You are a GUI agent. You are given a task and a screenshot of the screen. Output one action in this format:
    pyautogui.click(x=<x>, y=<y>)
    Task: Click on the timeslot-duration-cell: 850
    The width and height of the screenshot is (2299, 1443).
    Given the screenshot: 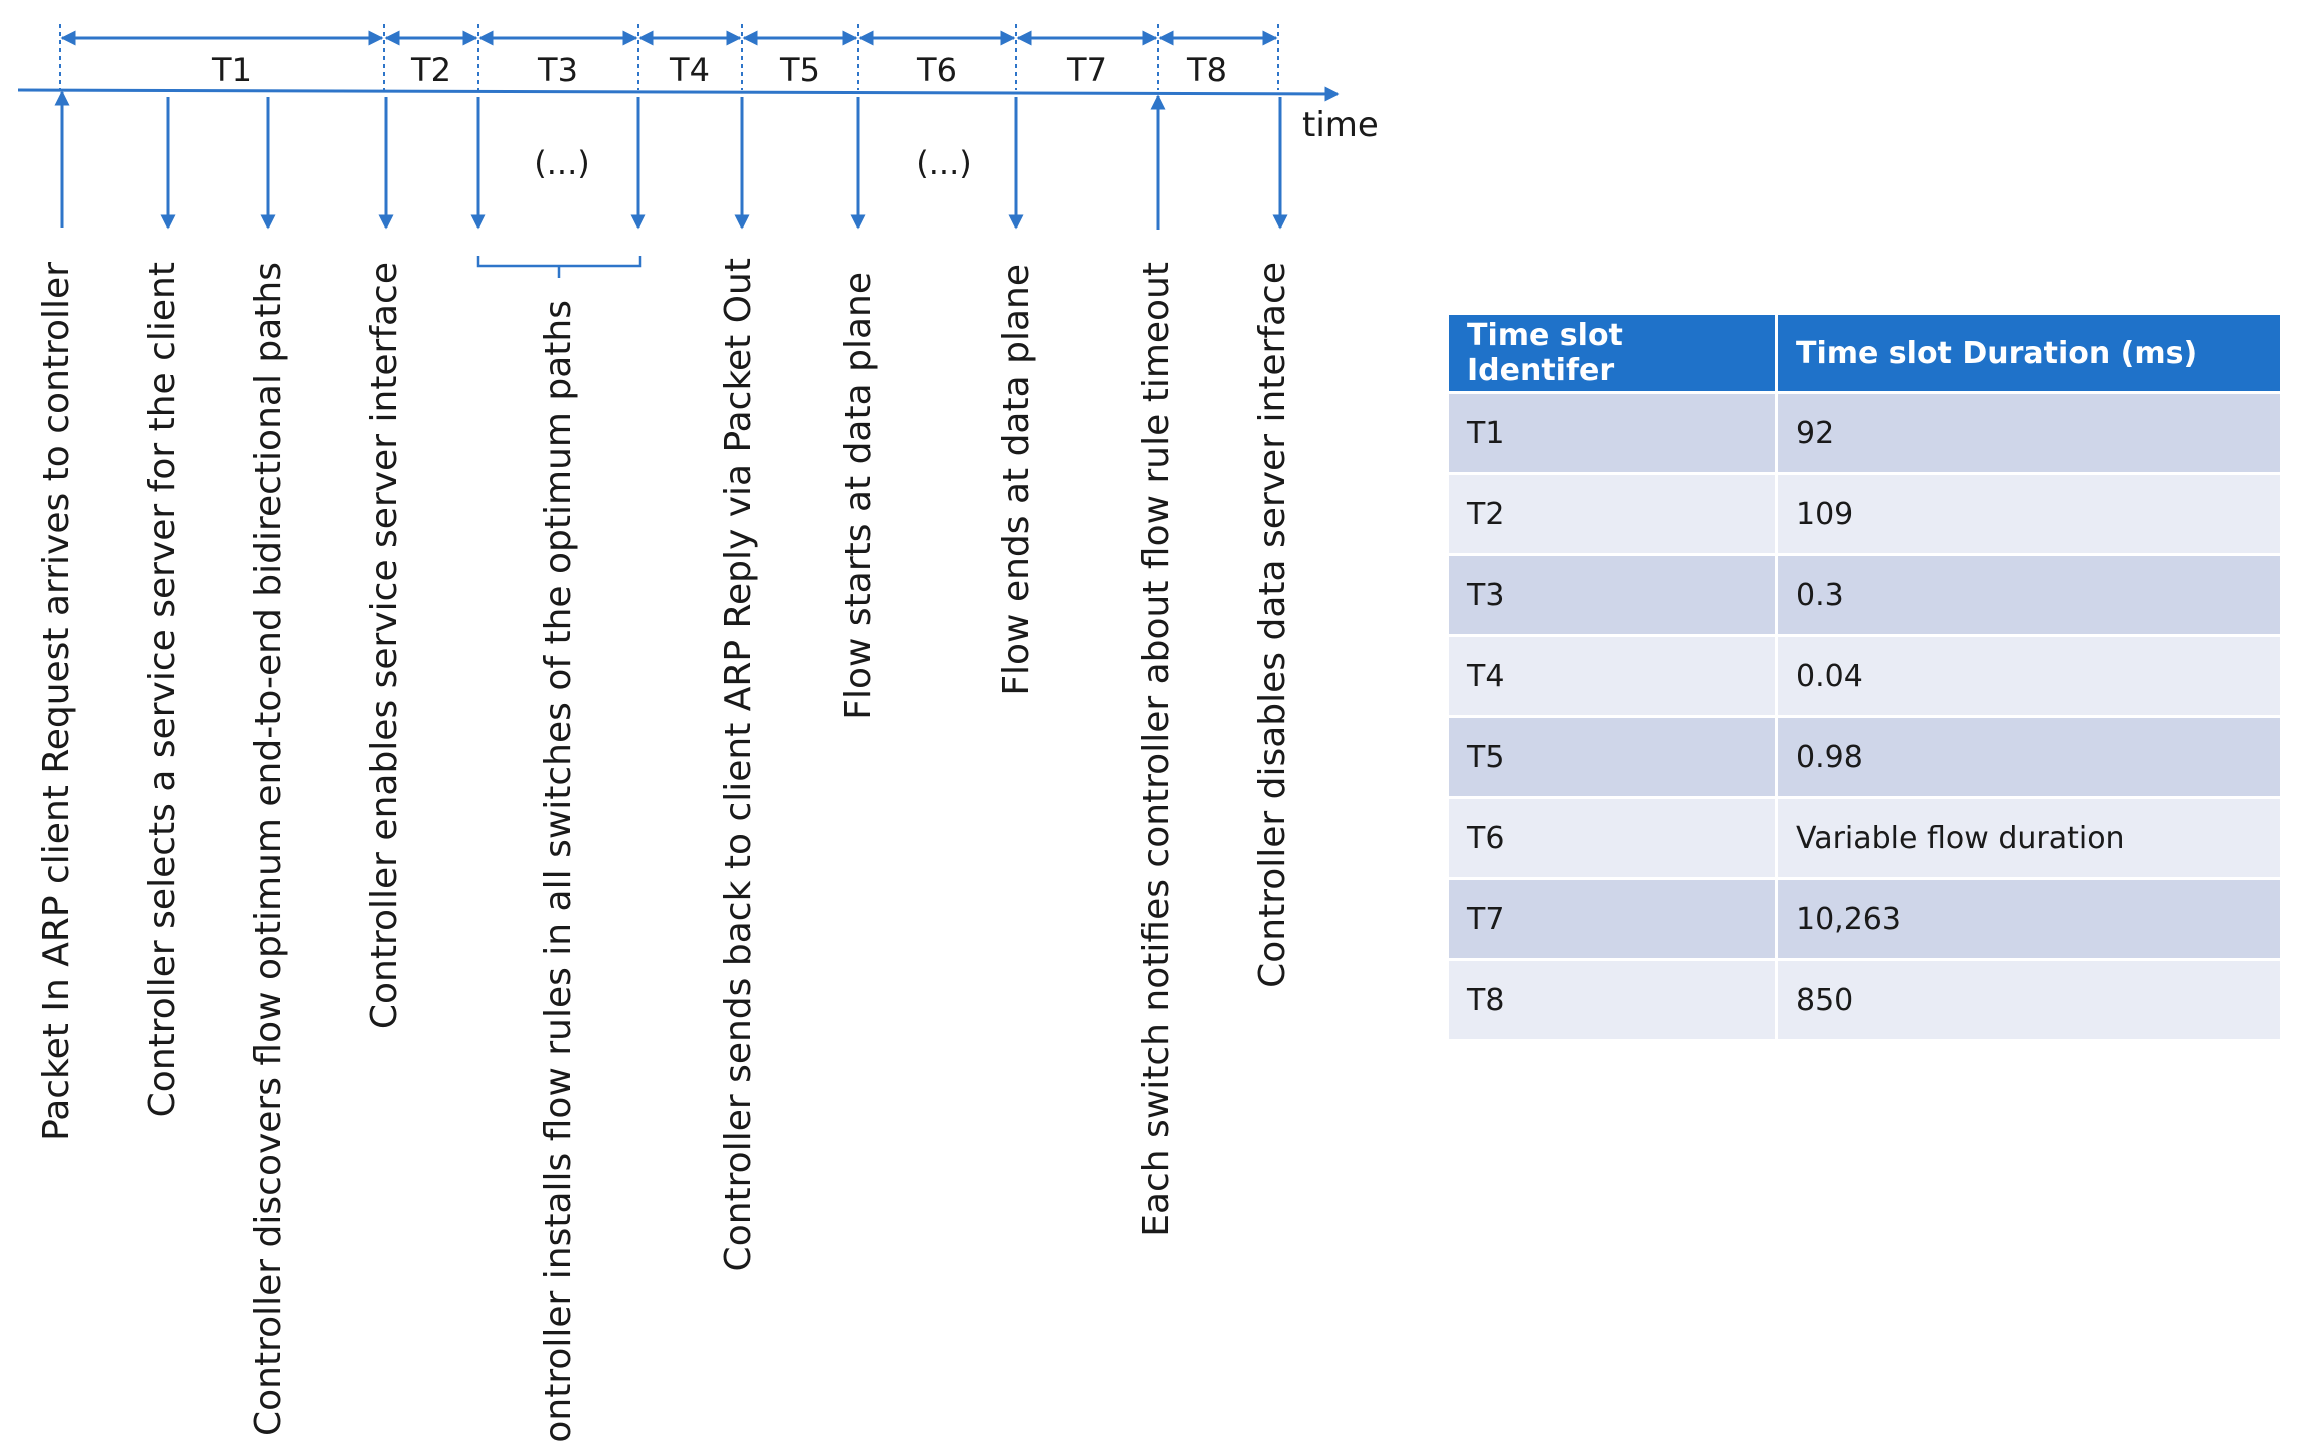 What is the action you would take?
    pyautogui.click(x=2030, y=998)
    